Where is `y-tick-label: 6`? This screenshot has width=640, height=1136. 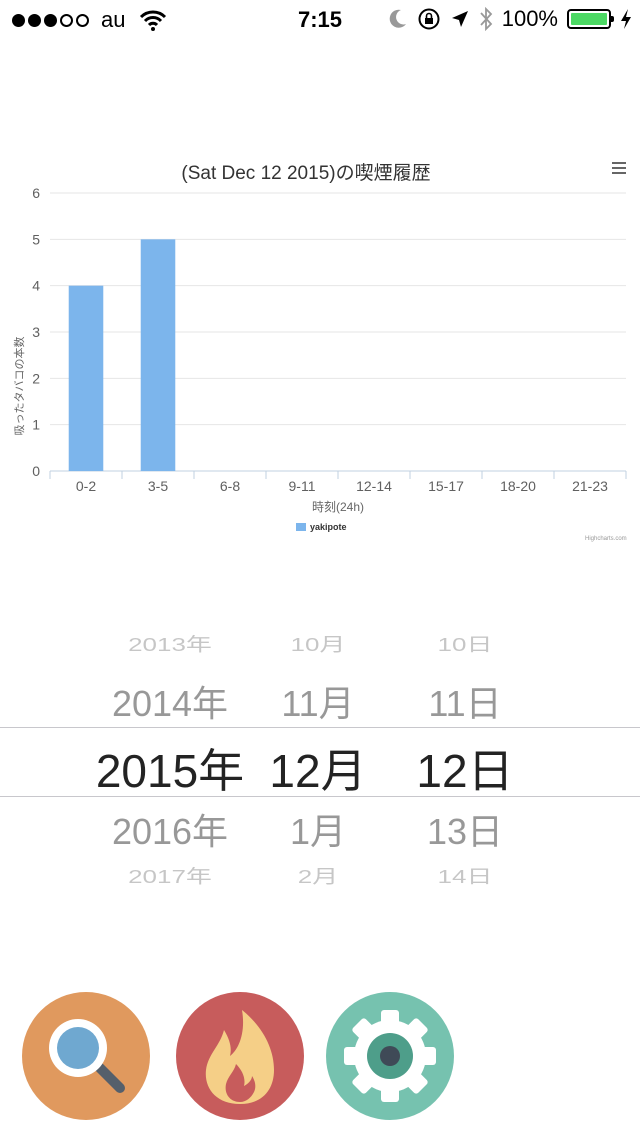 y-tick-label: 6 is located at coordinates (36, 193).